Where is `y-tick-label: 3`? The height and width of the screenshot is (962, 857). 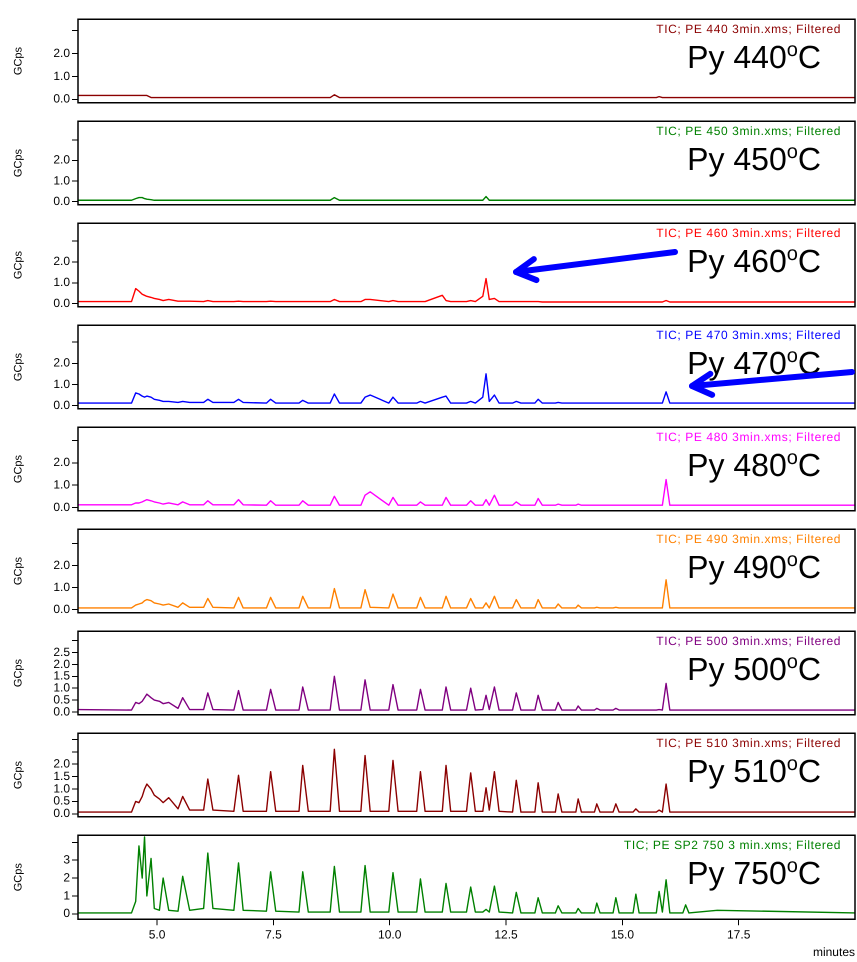
y-tick-label: 3 is located at coordinates (66, 859).